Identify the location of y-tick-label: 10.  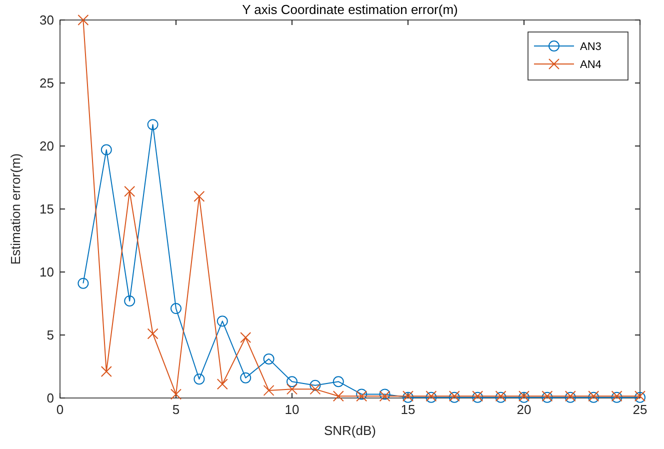
(47, 272).